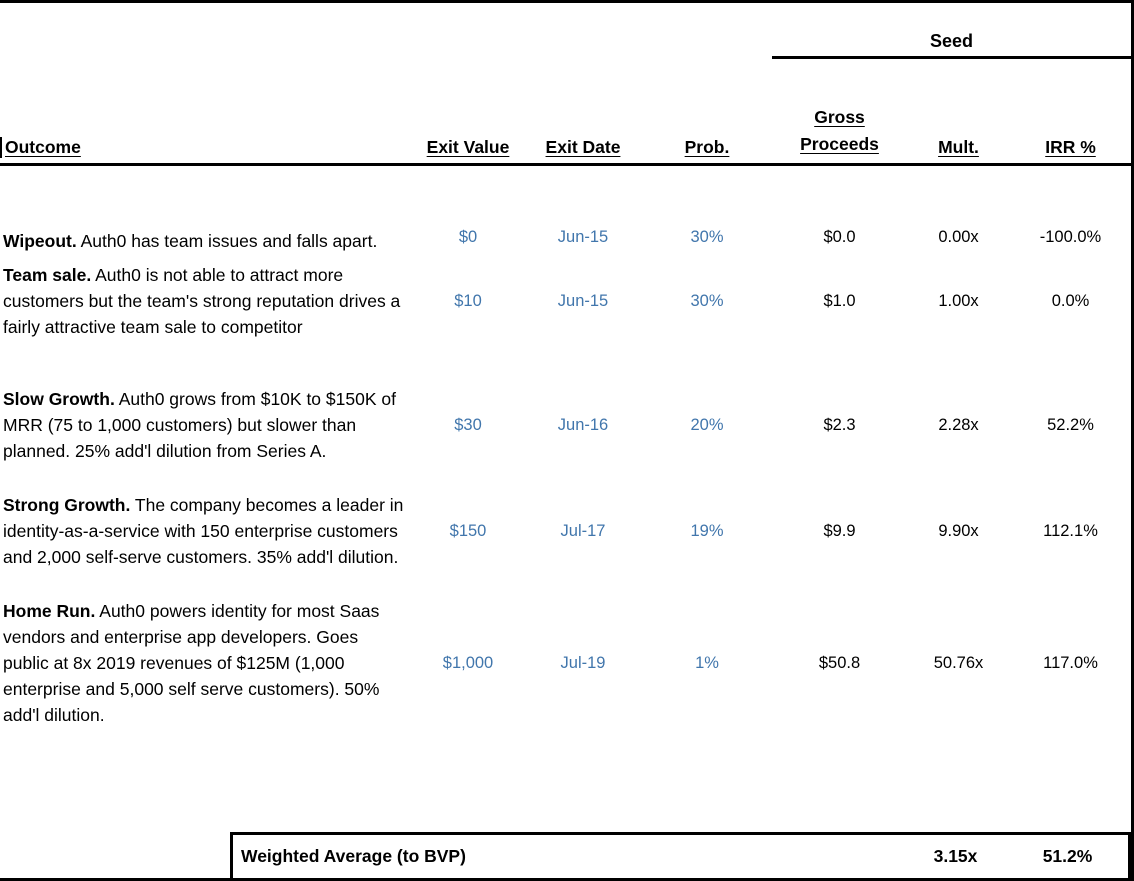 Image resolution: width=1134 pixels, height=881 pixels. What do you see at coordinates (958, 662) in the screenshot?
I see `mult-cell: 50.76x` at bounding box center [958, 662].